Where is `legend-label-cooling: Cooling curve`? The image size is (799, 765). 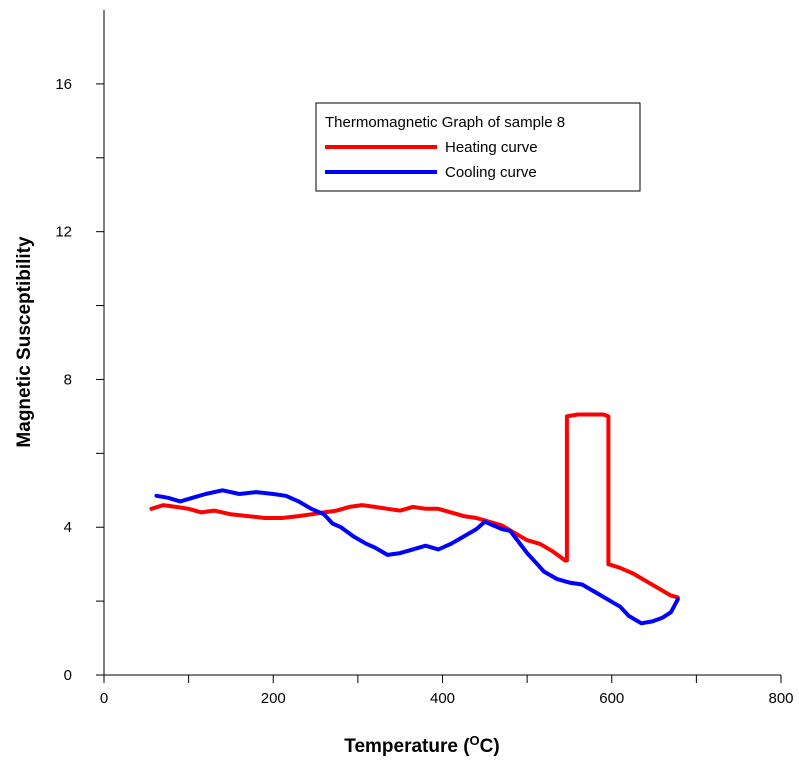
legend-label-cooling: Cooling curve is located at coordinates (491, 172).